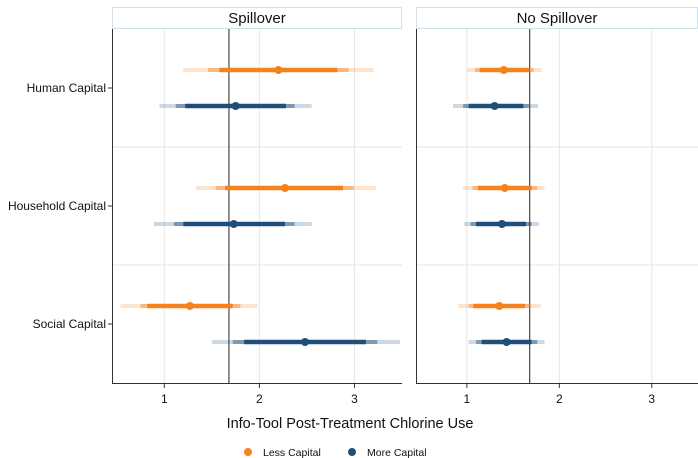 This screenshot has width=698, height=458. What do you see at coordinates (350, 424) in the screenshot?
I see `x-axis-label: Info-Tool Post-Treatment Chlorine Use` at bounding box center [350, 424].